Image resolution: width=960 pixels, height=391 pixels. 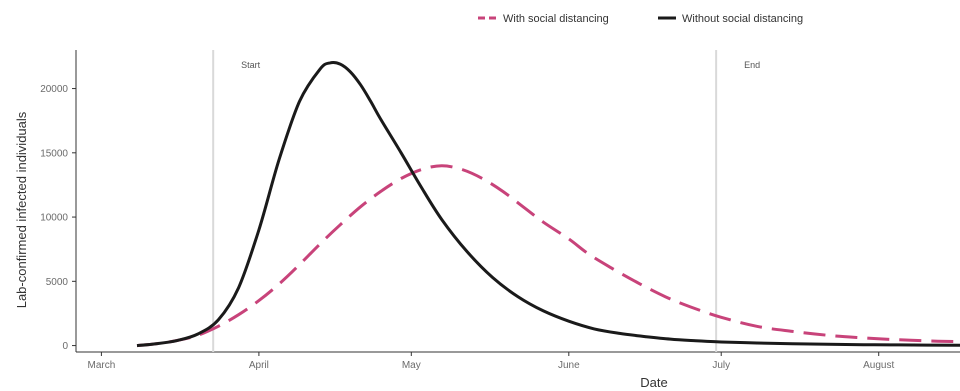 What do you see at coordinates (251, 65) in the screenshot?
I see `annotation-label: Start` at bounding box center [251, 65].